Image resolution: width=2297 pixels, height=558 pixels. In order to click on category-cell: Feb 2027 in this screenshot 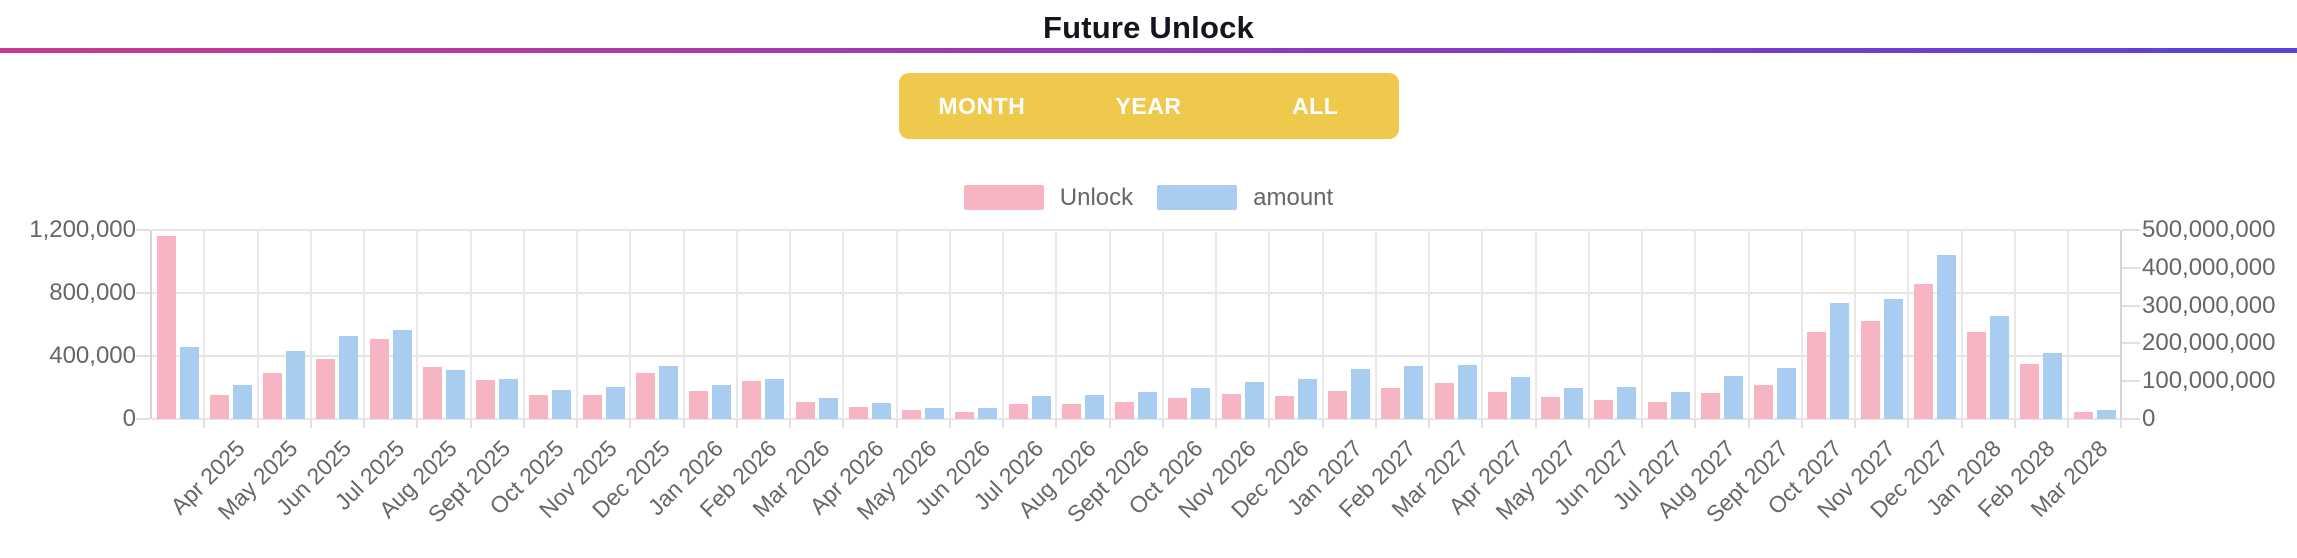, I will do `click(1382, 376)`.